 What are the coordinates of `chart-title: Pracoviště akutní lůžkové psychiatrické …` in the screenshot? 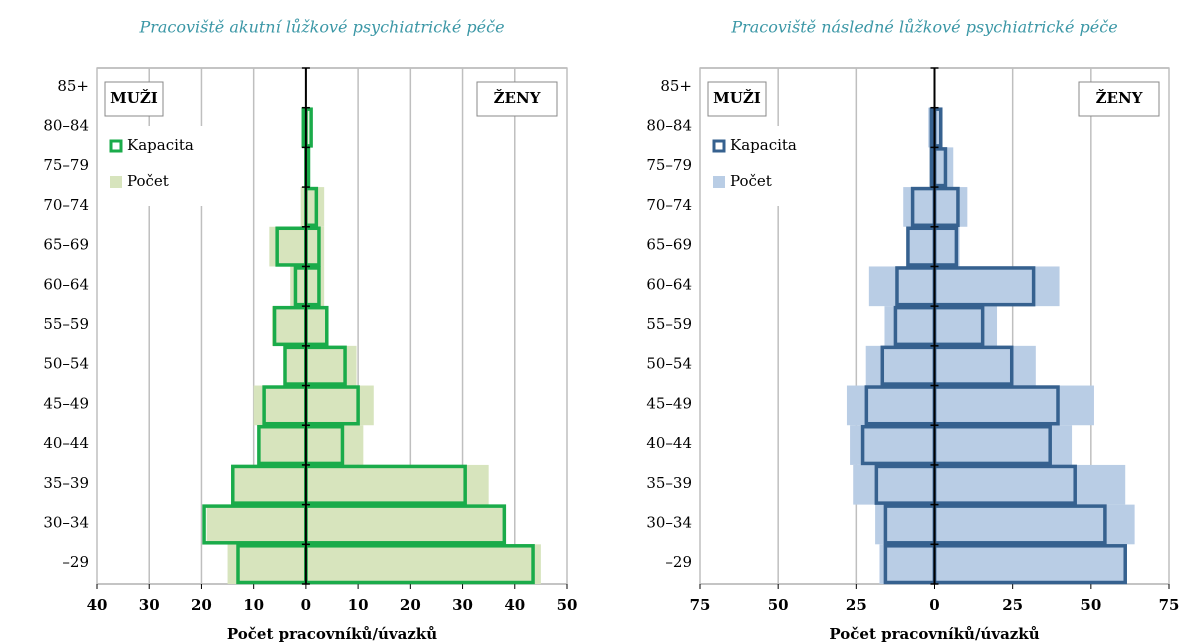 It's located at (321, 27).